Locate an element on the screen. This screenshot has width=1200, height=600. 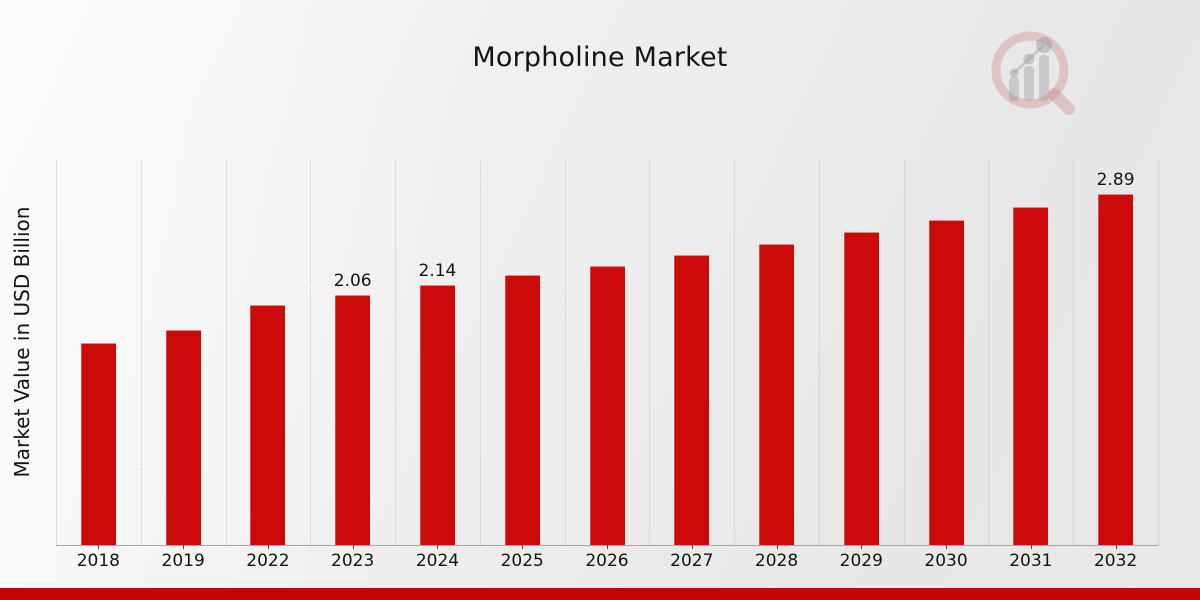
logo-trend-dot-large is located at coordinates (1044, 45).